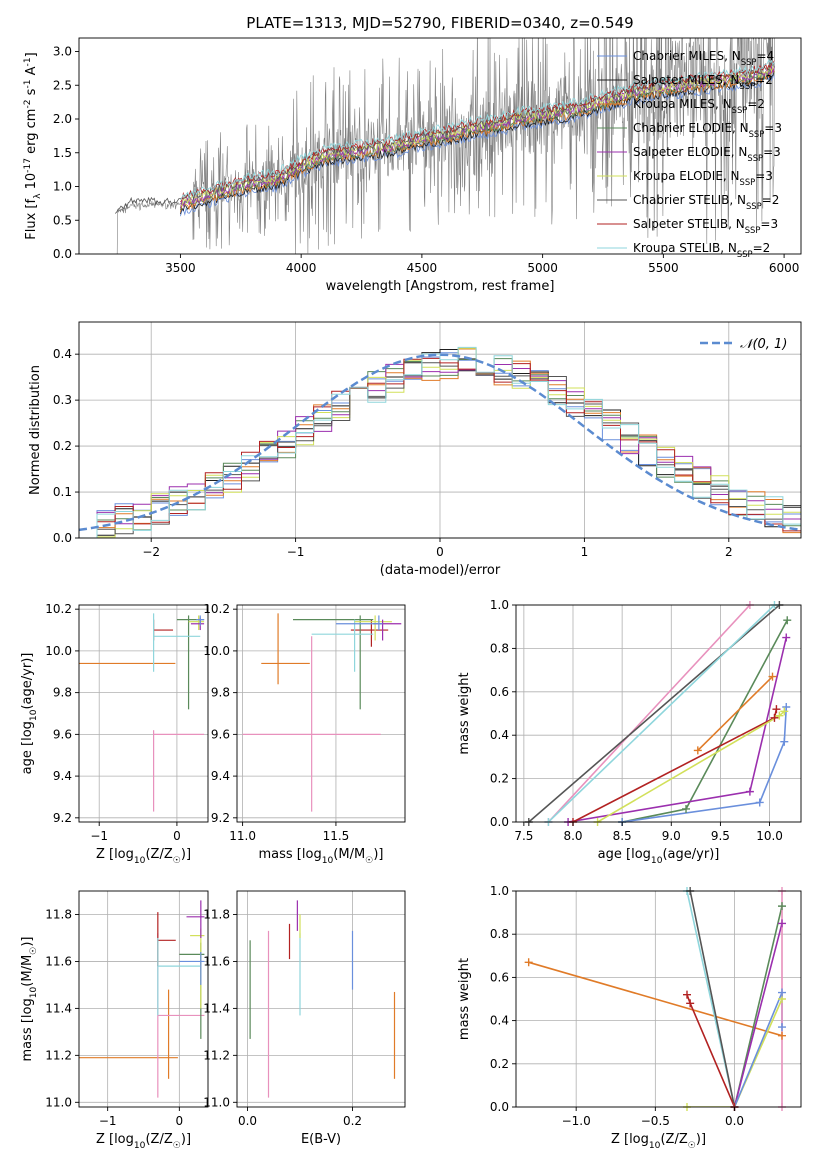  Describe the element at coordinates (585, 552) in the screenshot. I see `x-tick-label: 1` at that location.